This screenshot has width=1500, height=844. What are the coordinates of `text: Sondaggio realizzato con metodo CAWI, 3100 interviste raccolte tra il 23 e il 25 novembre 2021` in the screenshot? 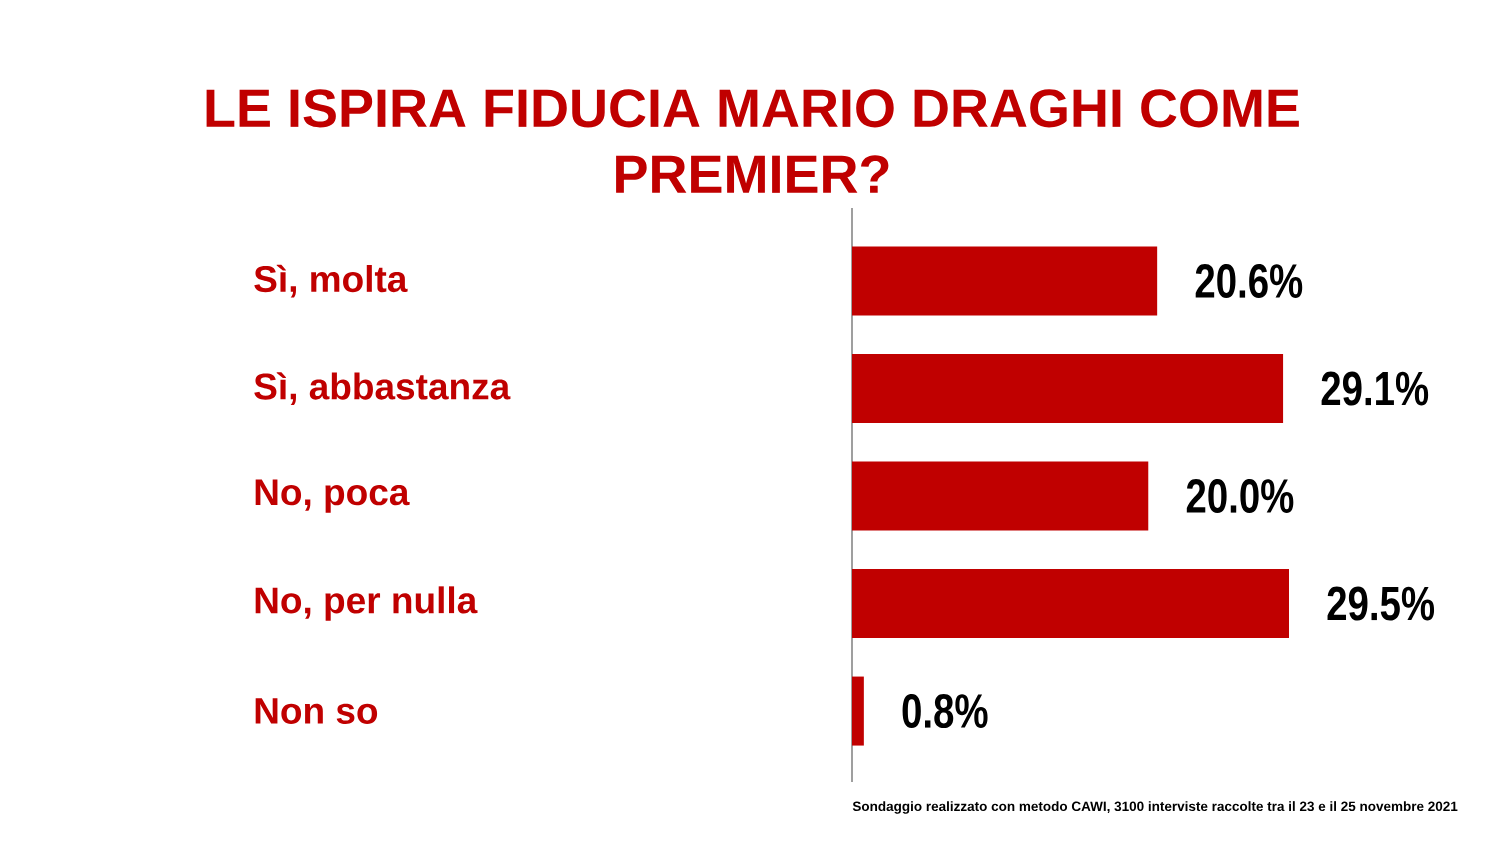 It's located at (1155, 807).